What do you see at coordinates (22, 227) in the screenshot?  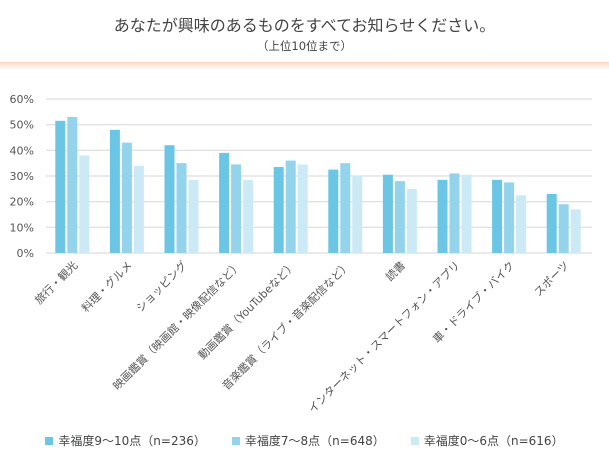 I see `y-tick-label: 10%` at bounding box center [22, 227].